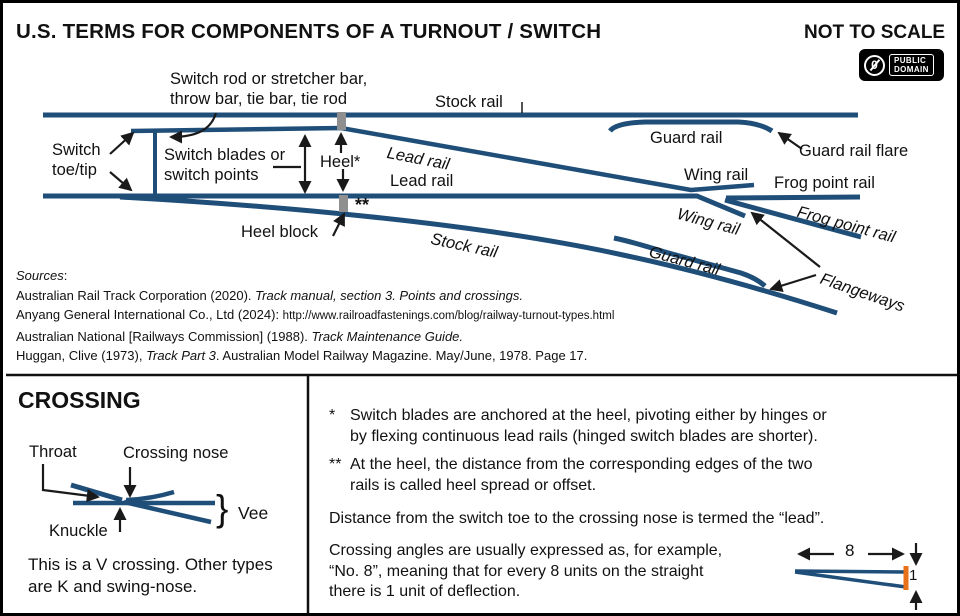  What do you see at coordinates (691, 126) in the screenshot?
I see `guard-rail-top-line` at bounding box center [691, 126].